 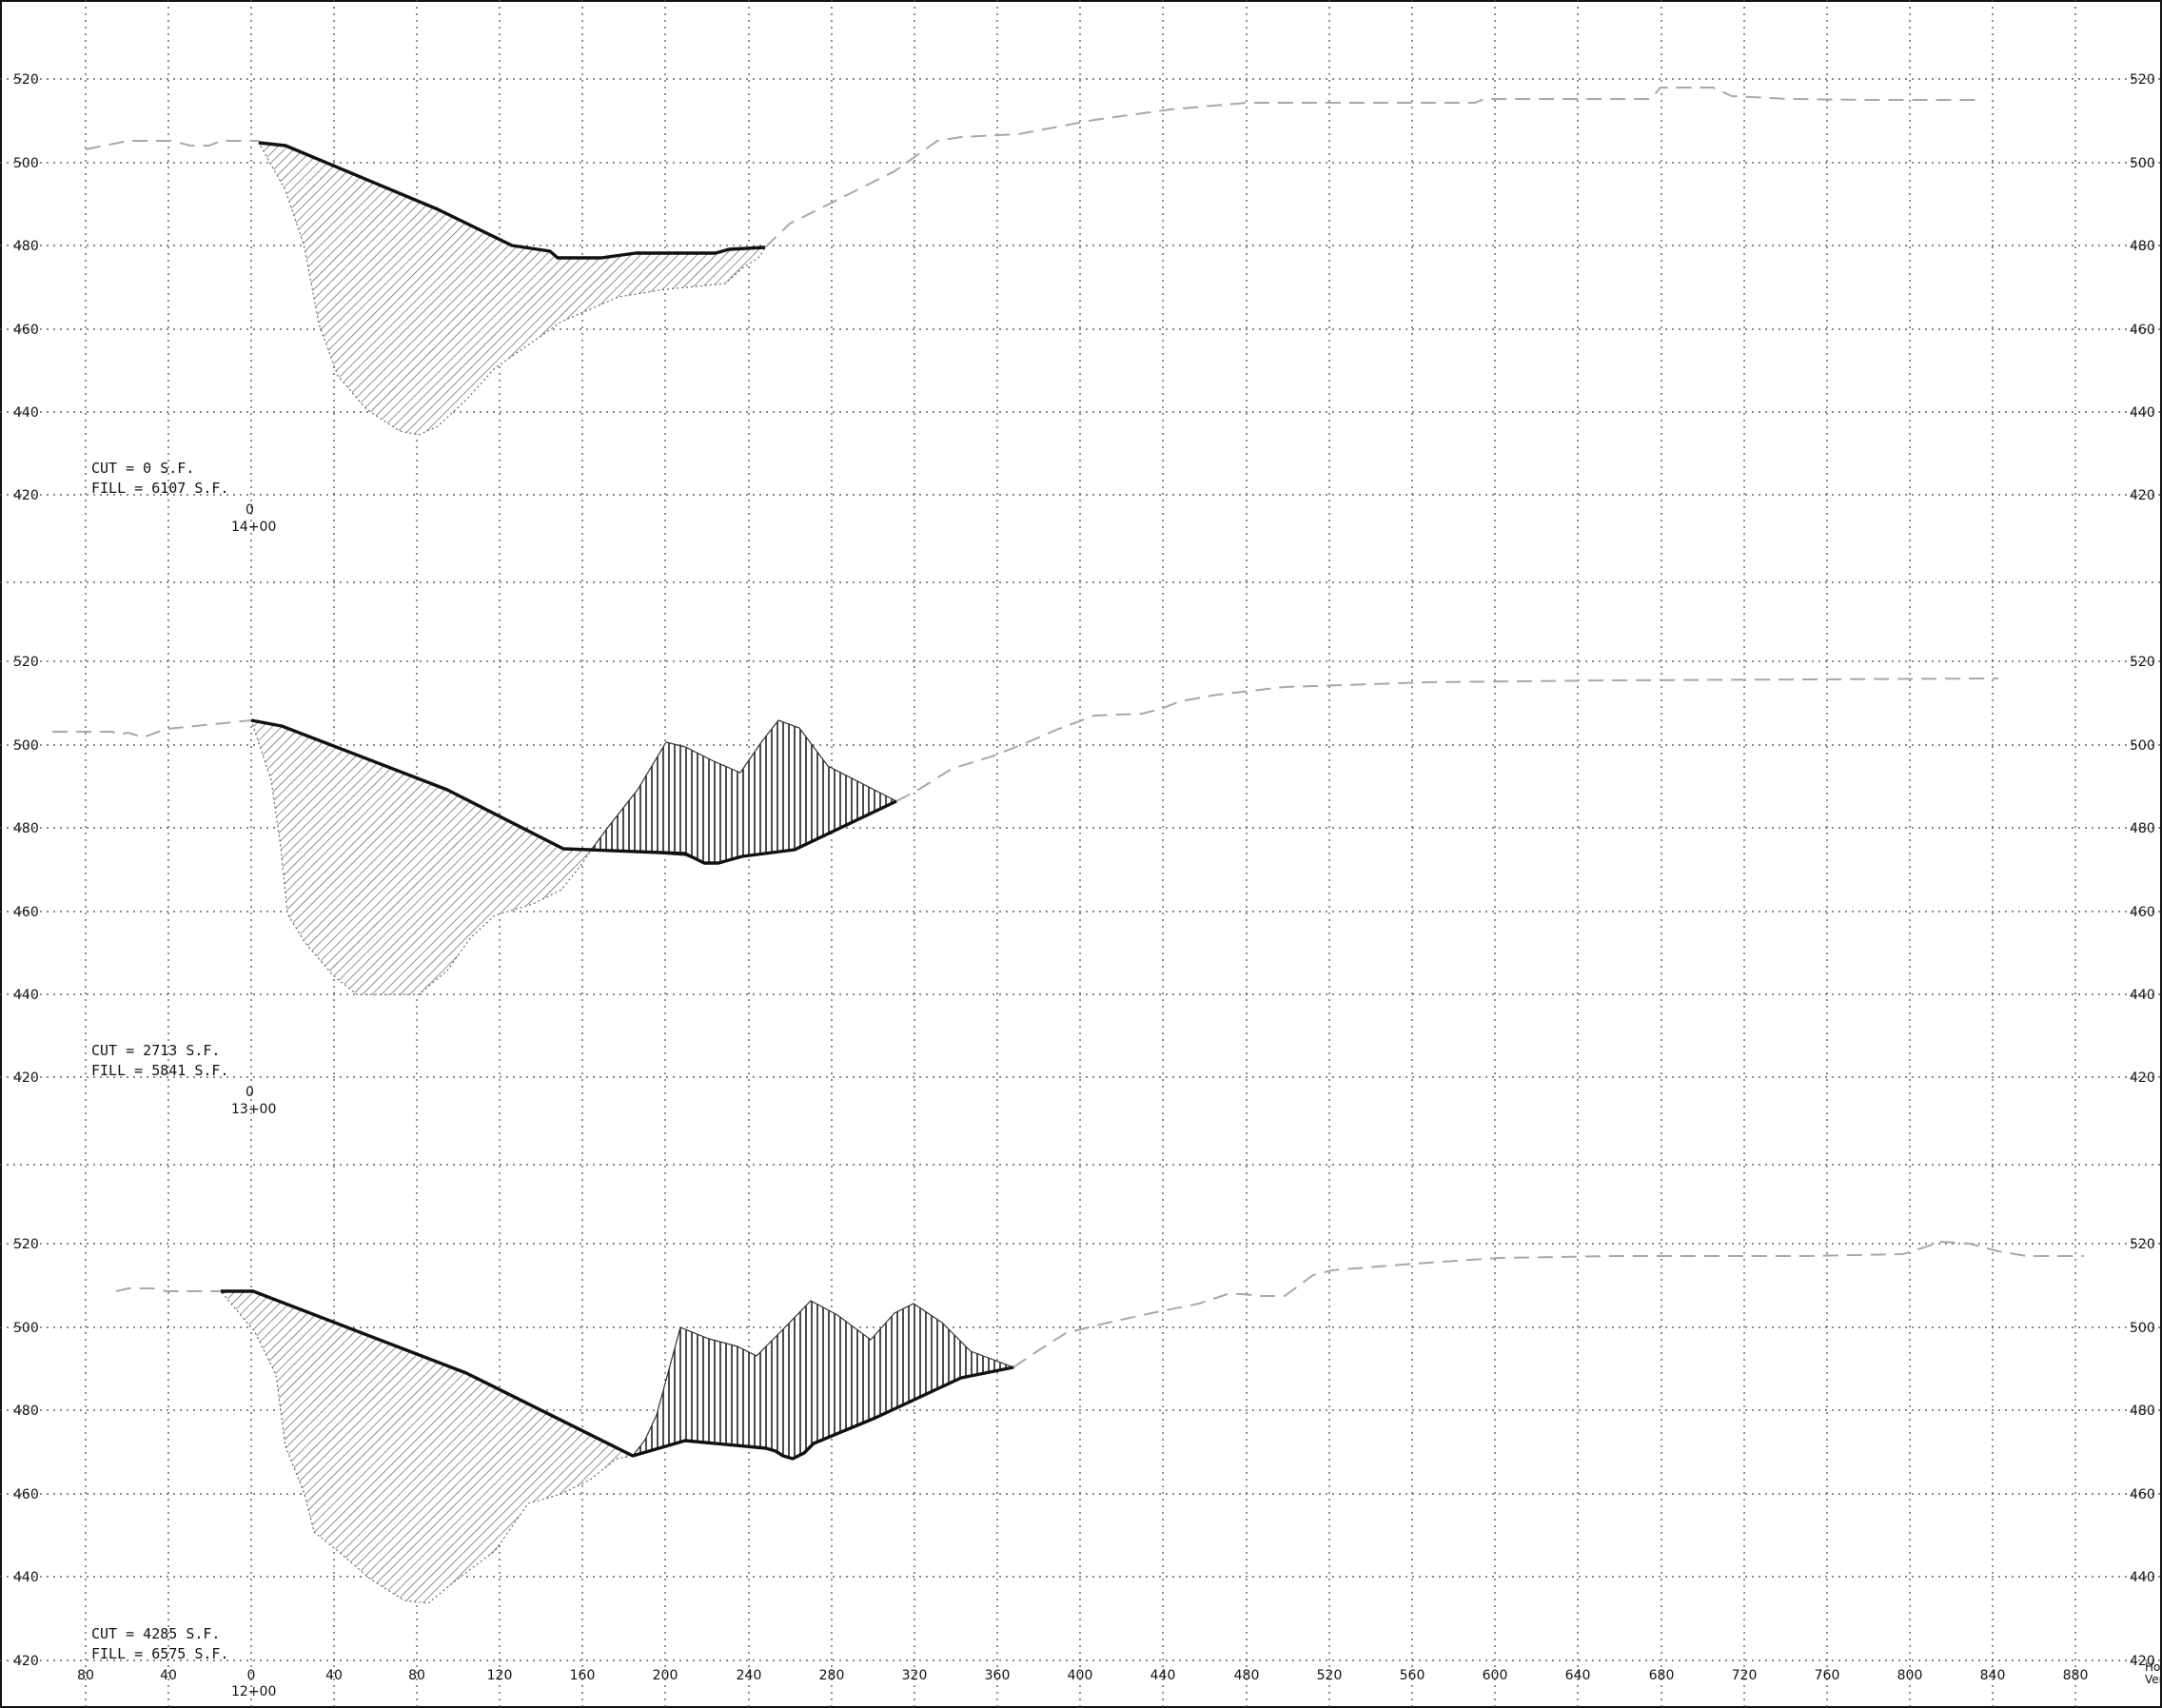 I want to click on fill-volume-text: FILL = 6107 S.F., so click(x=160, y=488).